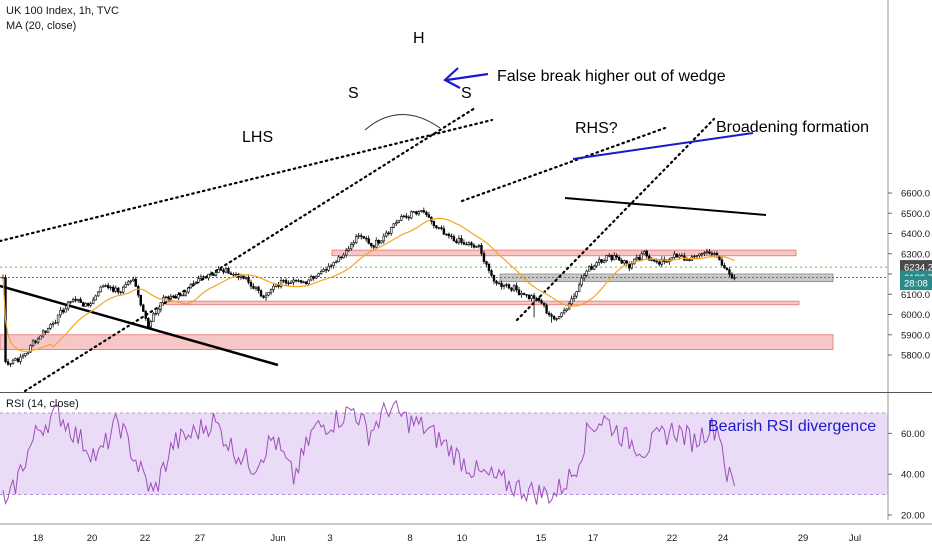 This screenshot has width=932, height=550. What do you see at coordinates (452, 78) in the screenshot?
I see `false-break-arrowhead` at bounding box center [452, 78].